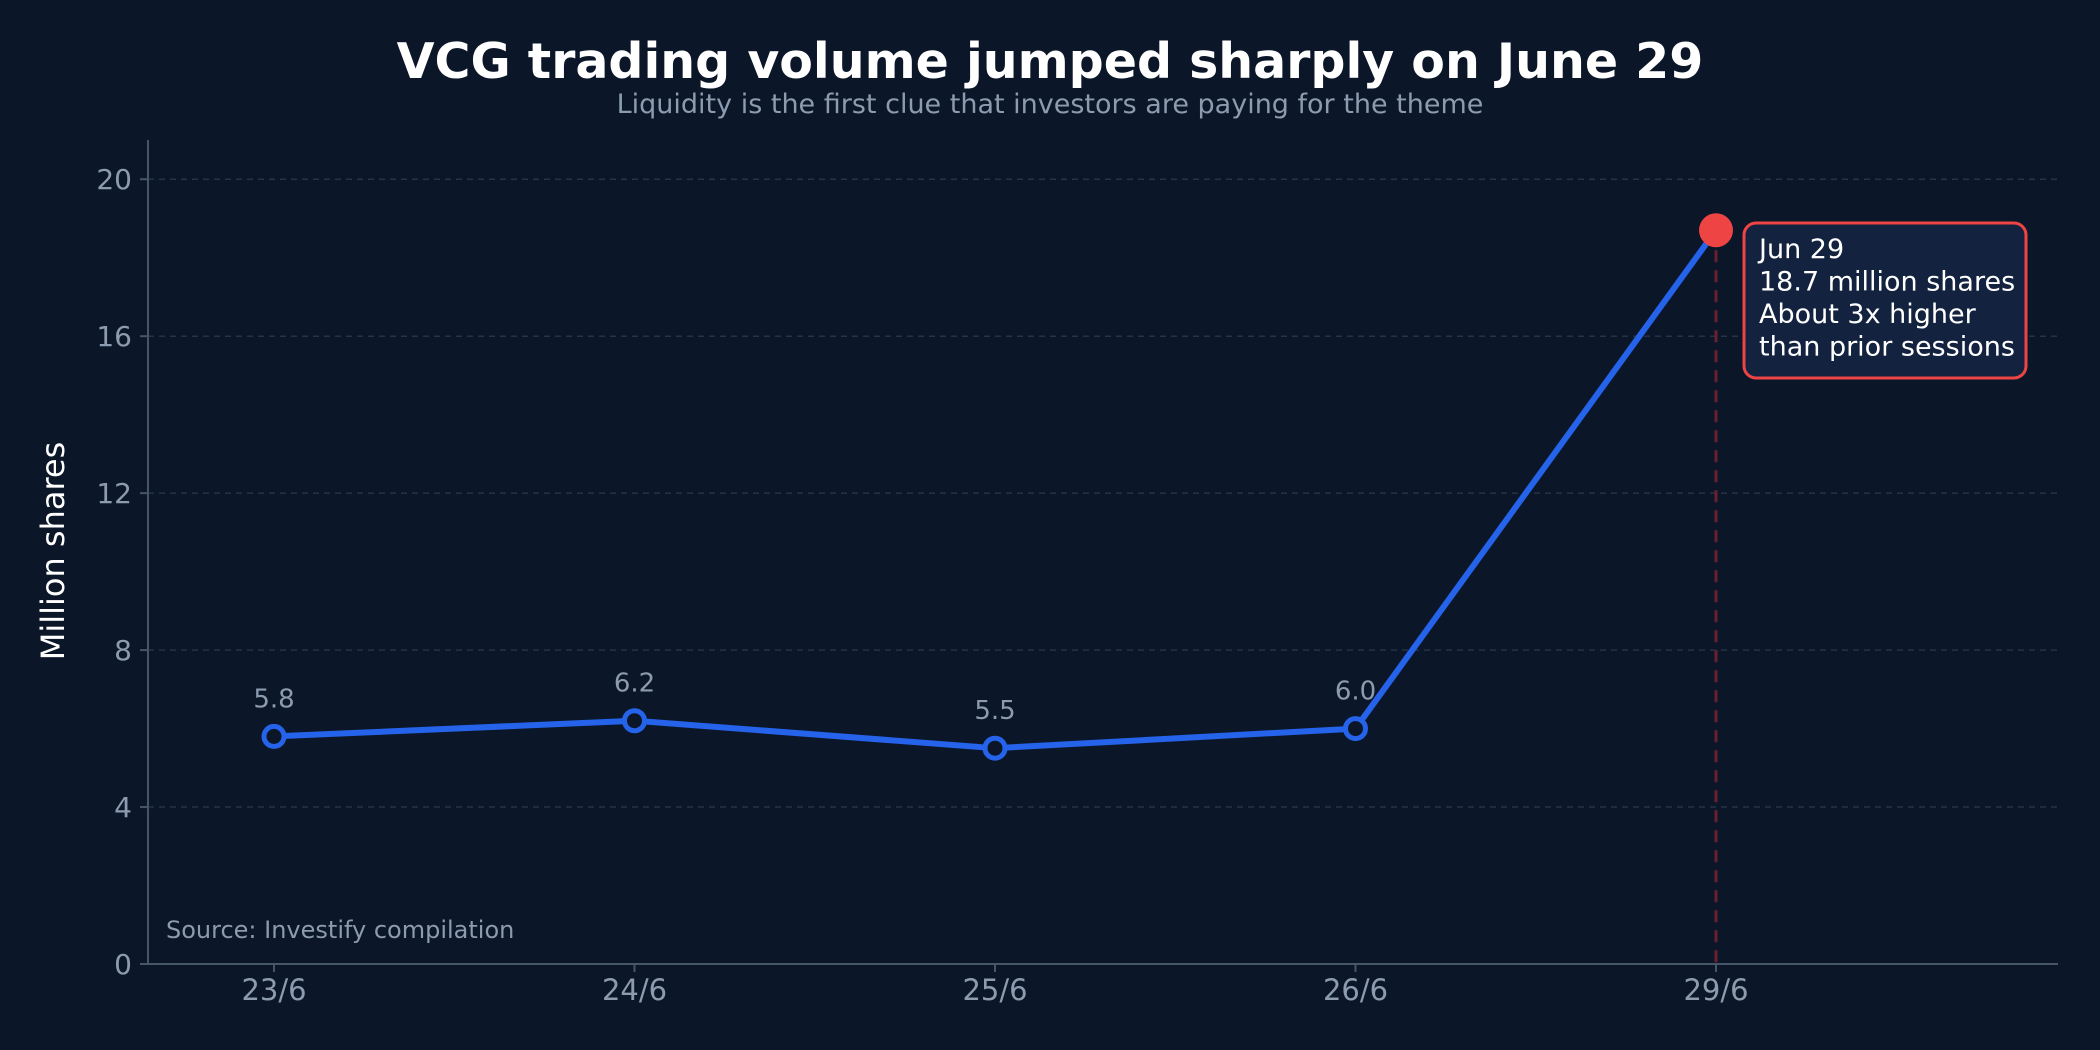 This screenshot has height=1050, width=2100. What do you see at coordinates (1868, 314) in the screenshot?
I see `callout-line: About 3x higher` at bounding box center [1868, 314].